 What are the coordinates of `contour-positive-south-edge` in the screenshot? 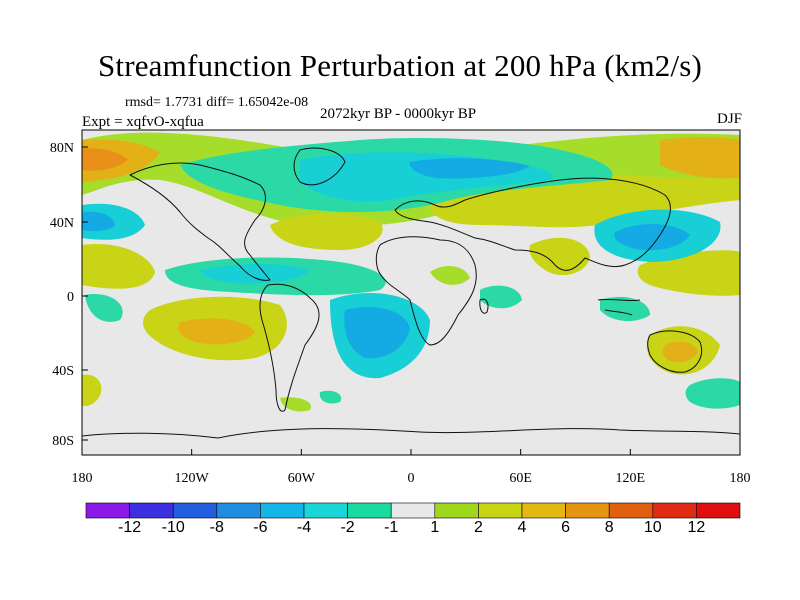 It's located at (92, 390).